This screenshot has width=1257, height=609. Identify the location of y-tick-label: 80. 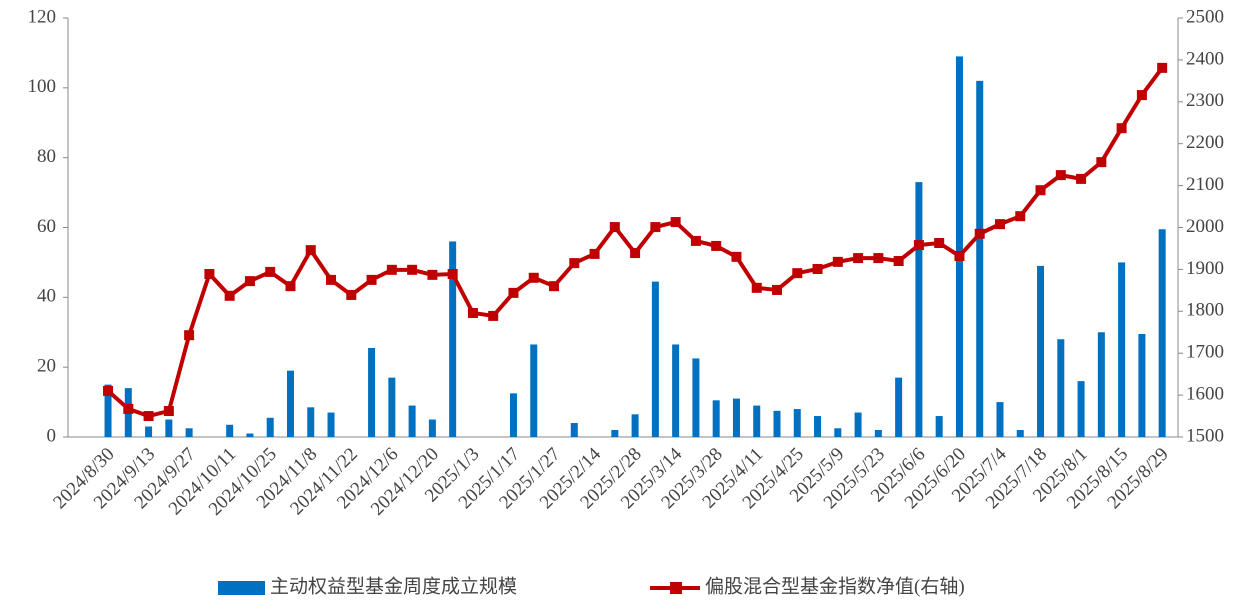
(46, 156).